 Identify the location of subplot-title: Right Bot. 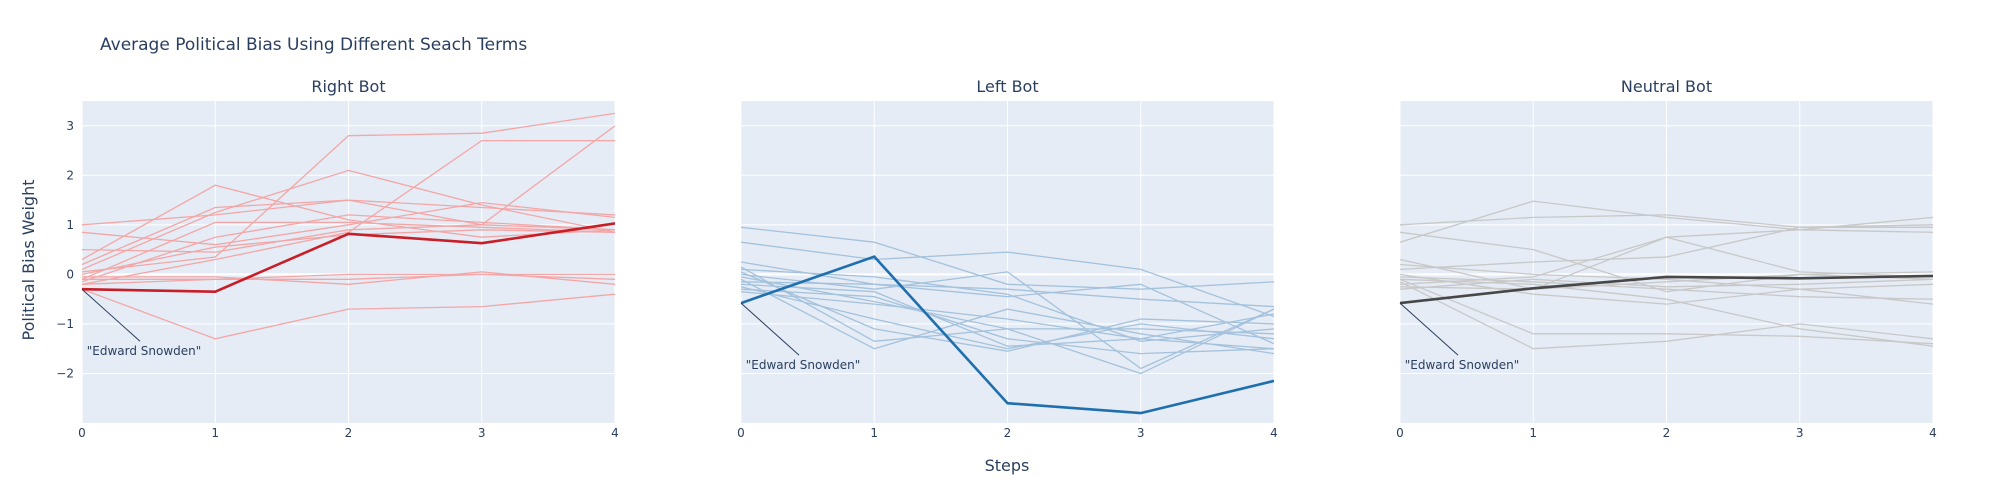
(348, 86).